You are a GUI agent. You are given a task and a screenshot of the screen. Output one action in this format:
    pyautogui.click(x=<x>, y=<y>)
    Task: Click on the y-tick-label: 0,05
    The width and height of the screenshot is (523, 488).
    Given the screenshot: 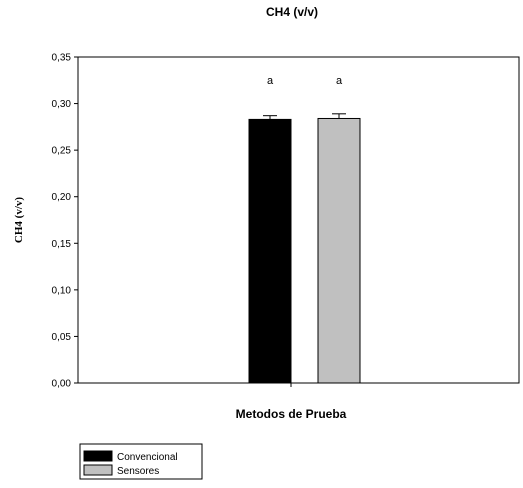 What is the action you would take?
    pyautogui.click(x=62, y=337)
    